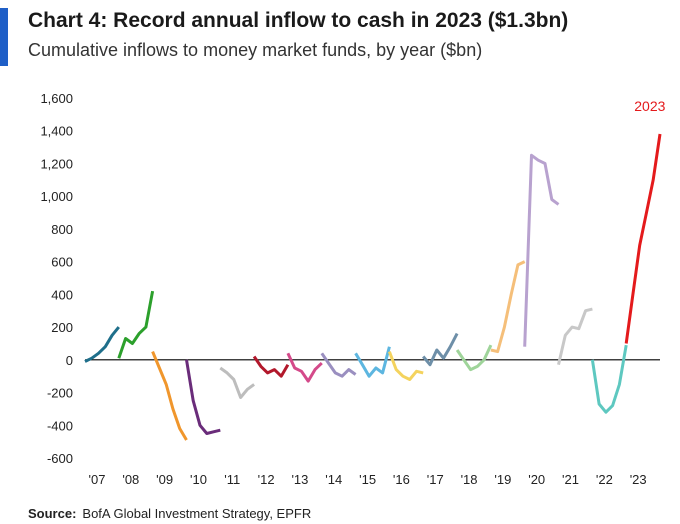 This screenshot has width=680, height=524. What do you see at coordinates (69, 360) in the screenshot?
I see `y-tick-label: 0` at bounding box center [69, 360].